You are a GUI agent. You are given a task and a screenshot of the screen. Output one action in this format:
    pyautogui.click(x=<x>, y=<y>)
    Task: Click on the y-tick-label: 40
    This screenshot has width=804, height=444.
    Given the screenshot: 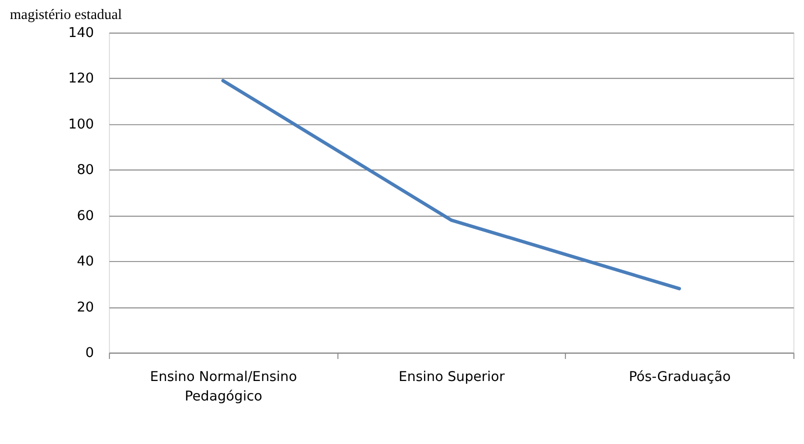 What is the action you would take?
    pyautogui.click(x=85, y=262)
    